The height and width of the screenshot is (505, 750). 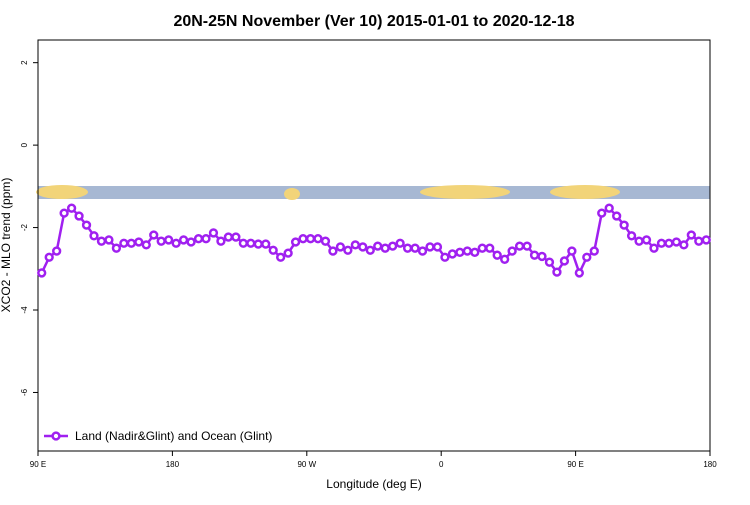 I want to click on x-axis-label: Longitude (deg E), so click(x=373, y=484).